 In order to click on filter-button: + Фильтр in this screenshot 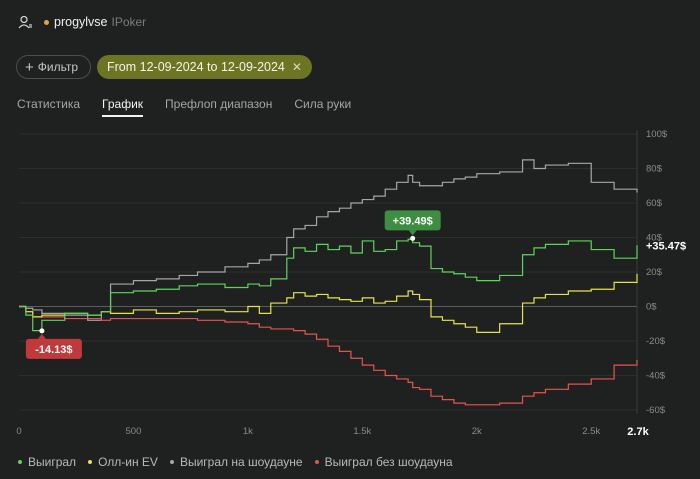, I will do `click(54, 67)`.